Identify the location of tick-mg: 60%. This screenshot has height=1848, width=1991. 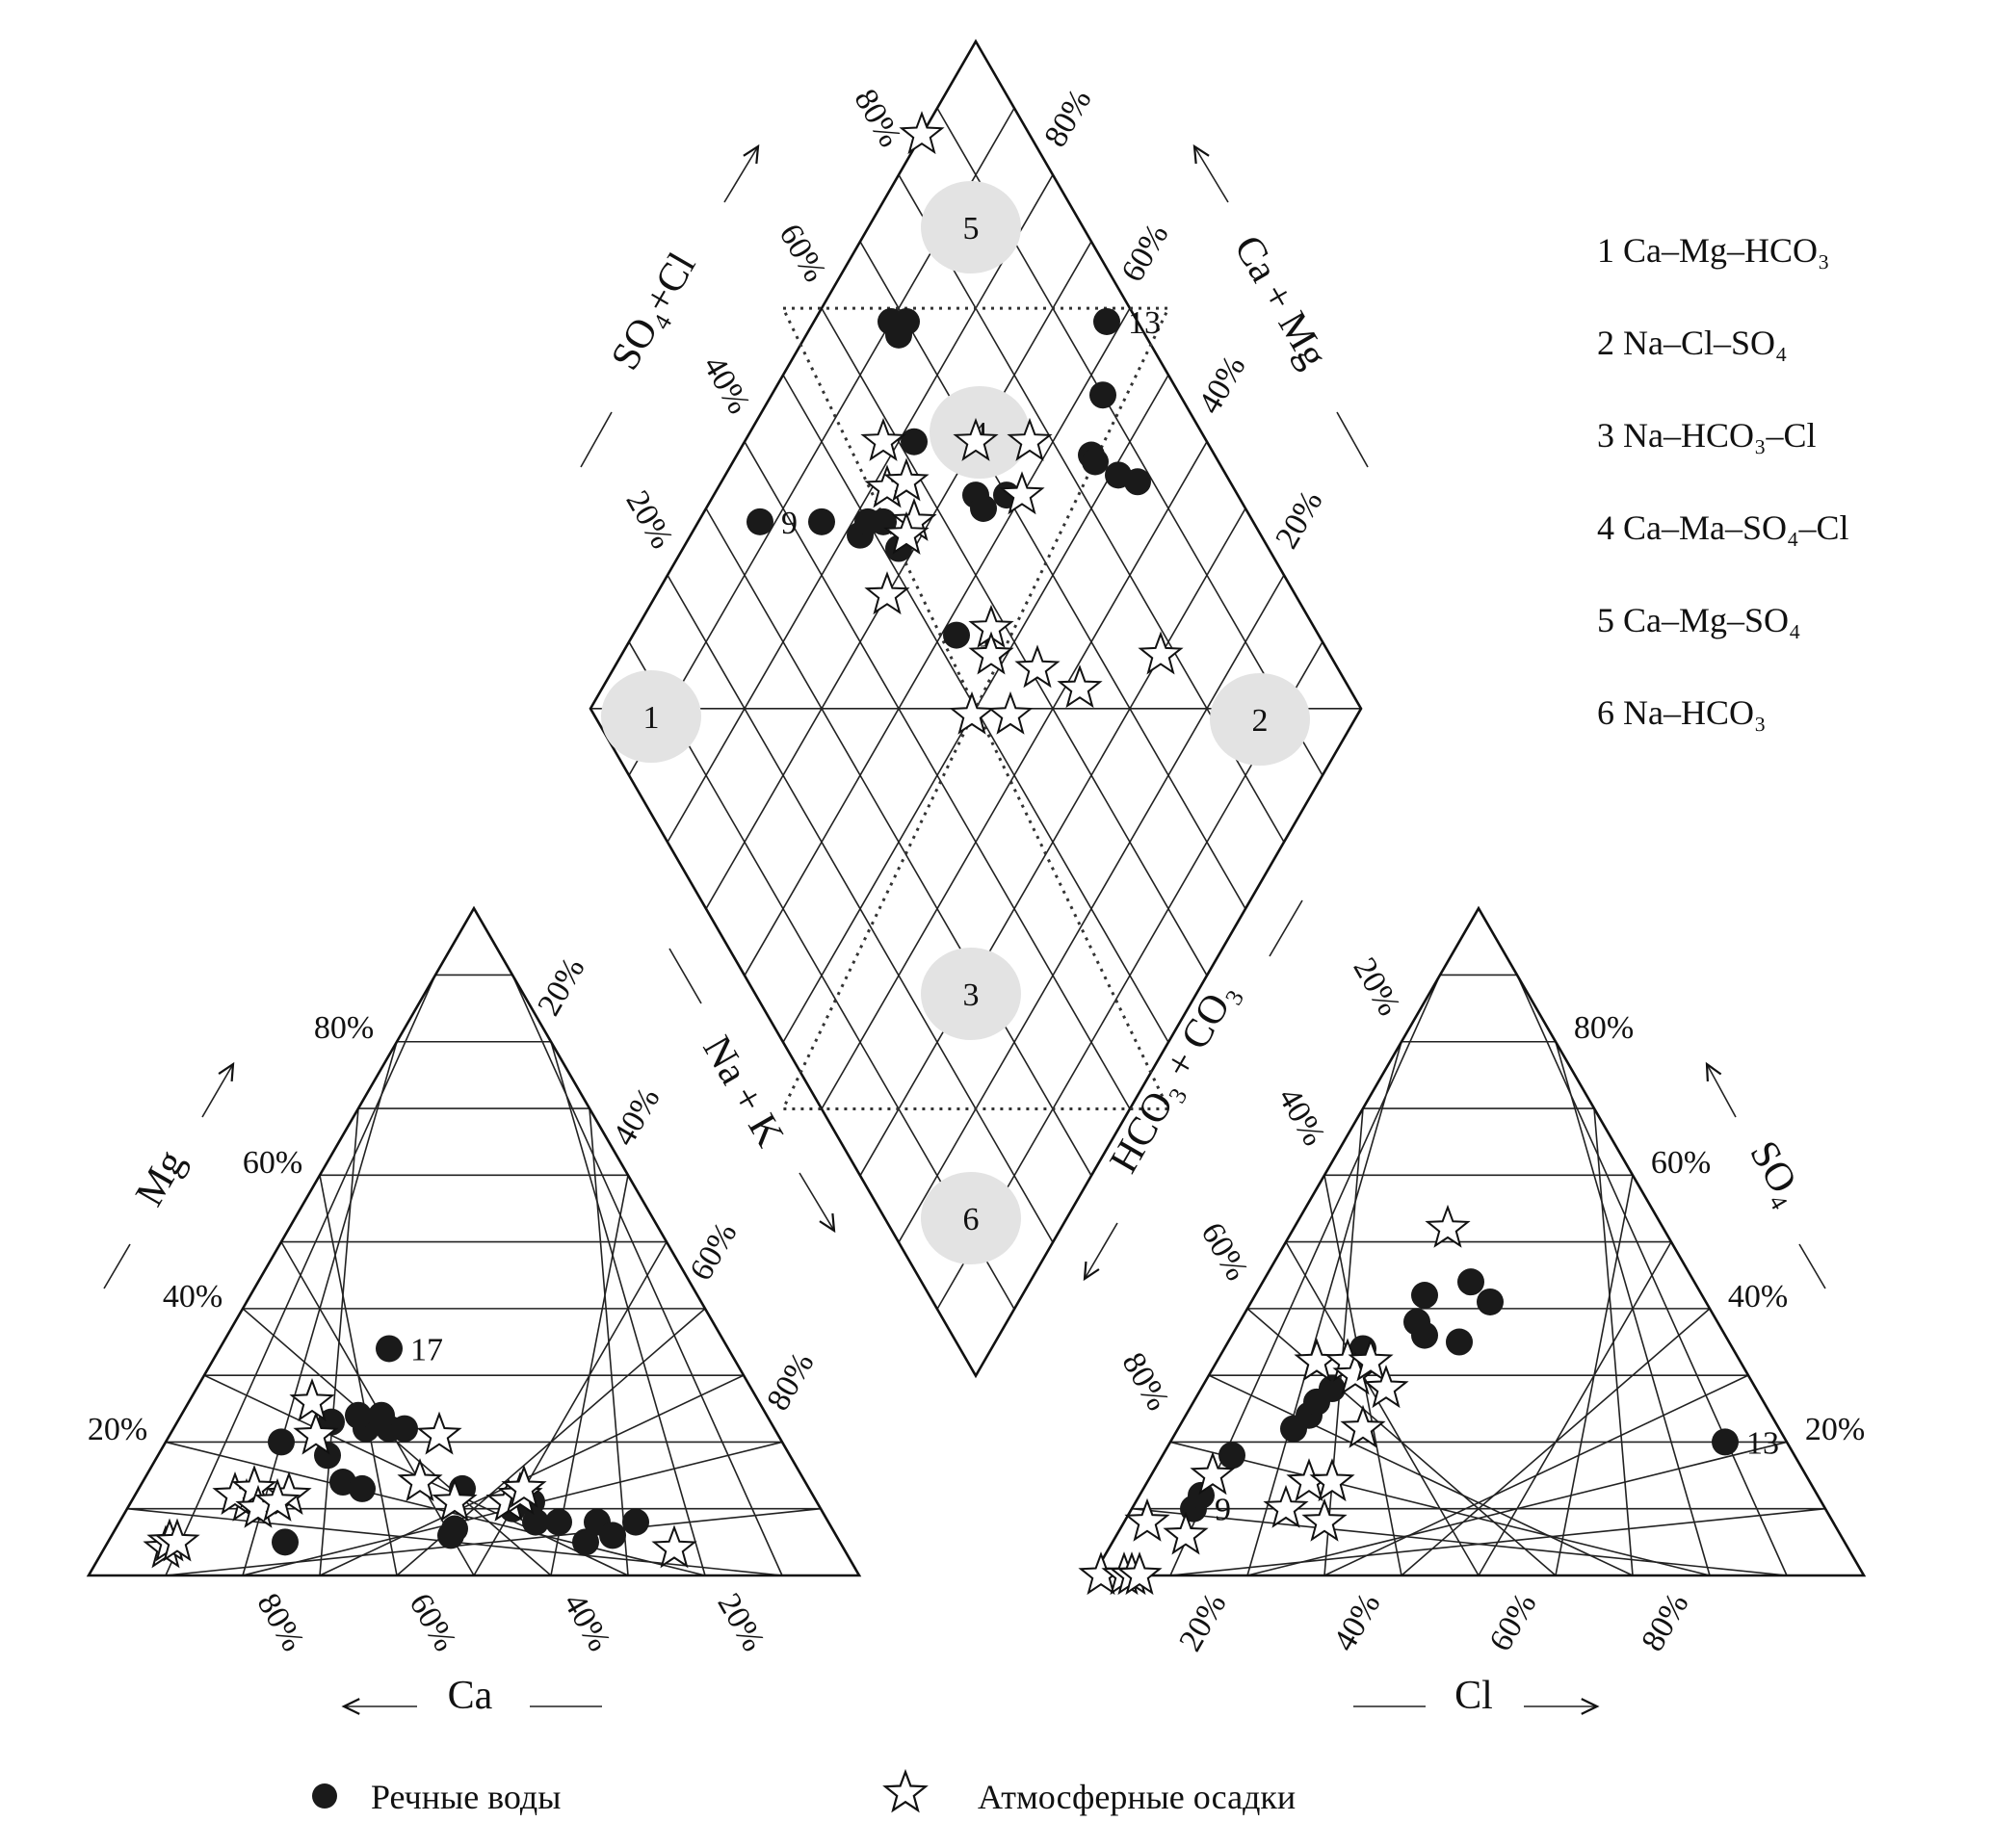
(272, 1163).